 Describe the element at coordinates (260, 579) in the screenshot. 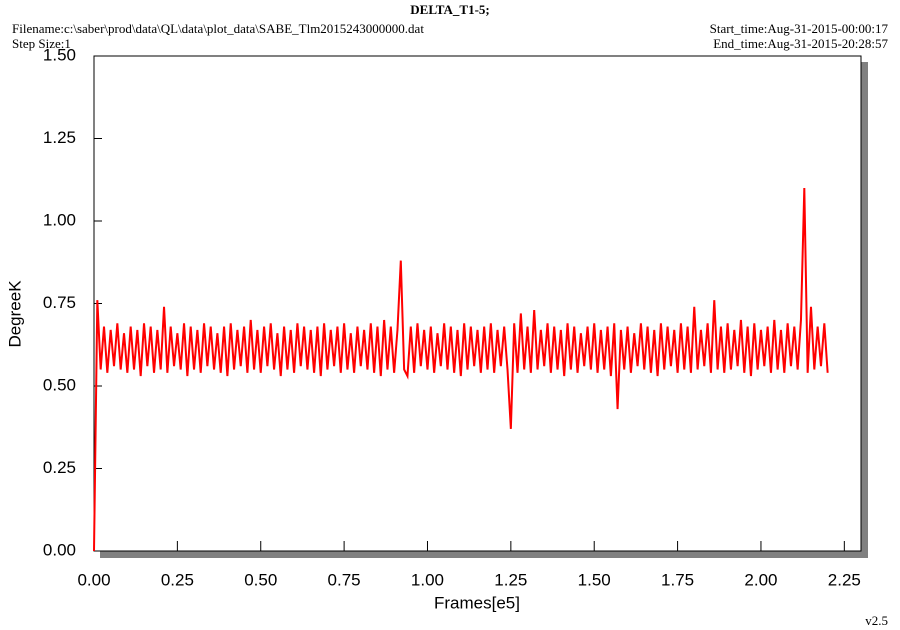

I see `x-tick-label: 0.50` at that location.